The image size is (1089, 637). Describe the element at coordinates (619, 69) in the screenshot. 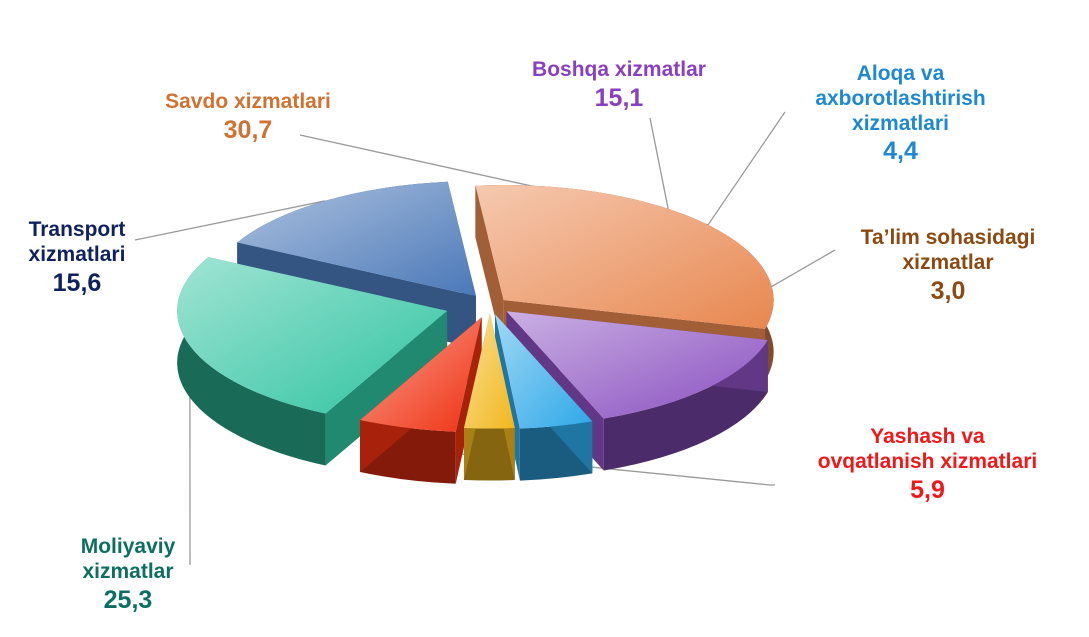

I see `label-boshqa-name: Boshqa xizmatlar` at that location.